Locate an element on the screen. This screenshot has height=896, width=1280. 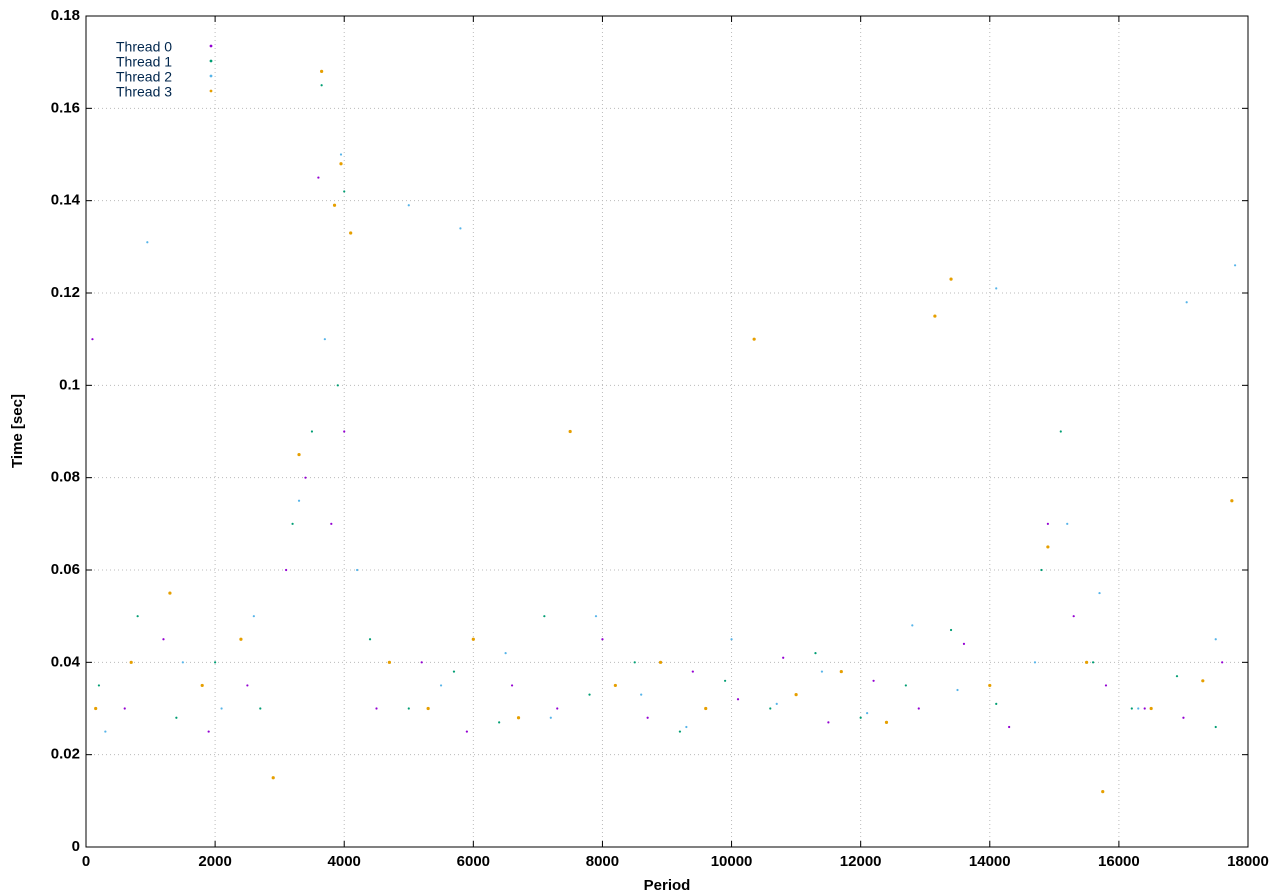
y-tick-label: 0.12 is located at coordinates (65, 292).